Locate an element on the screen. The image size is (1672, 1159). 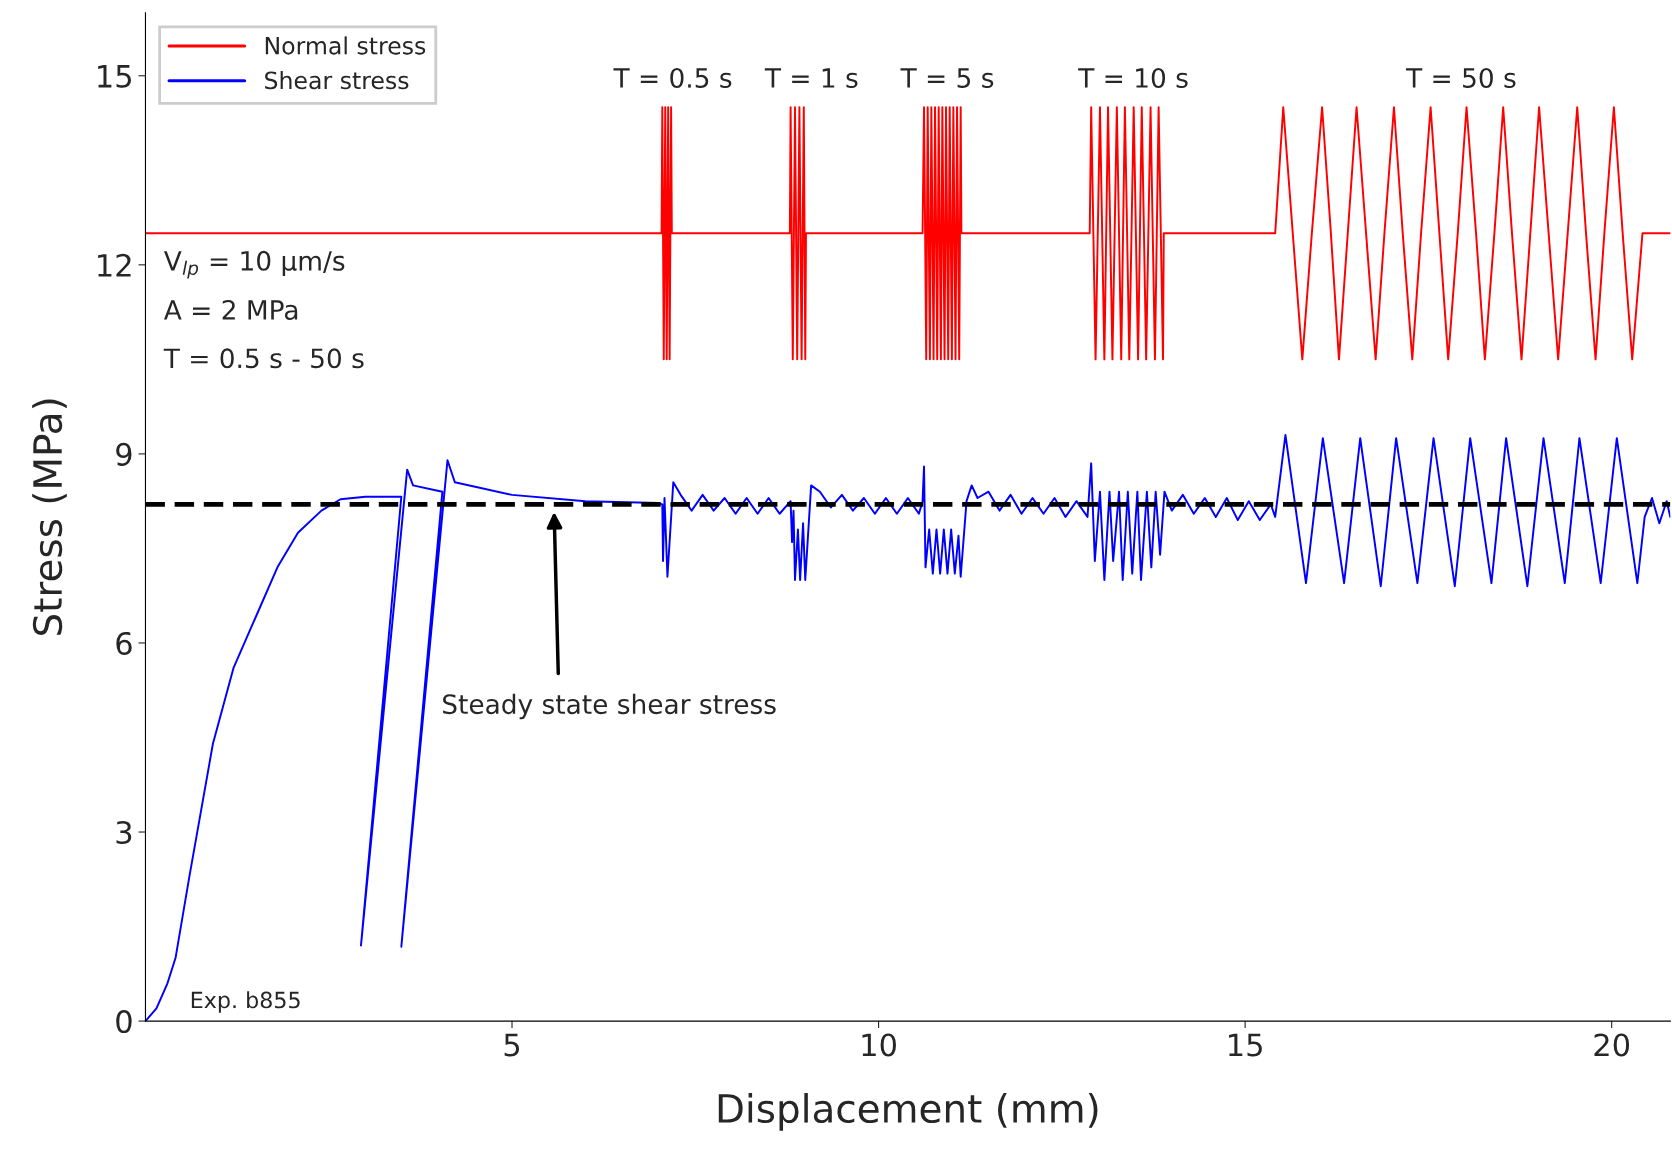
x-tick-label: 20 is located at coordinates (1612, 1045).